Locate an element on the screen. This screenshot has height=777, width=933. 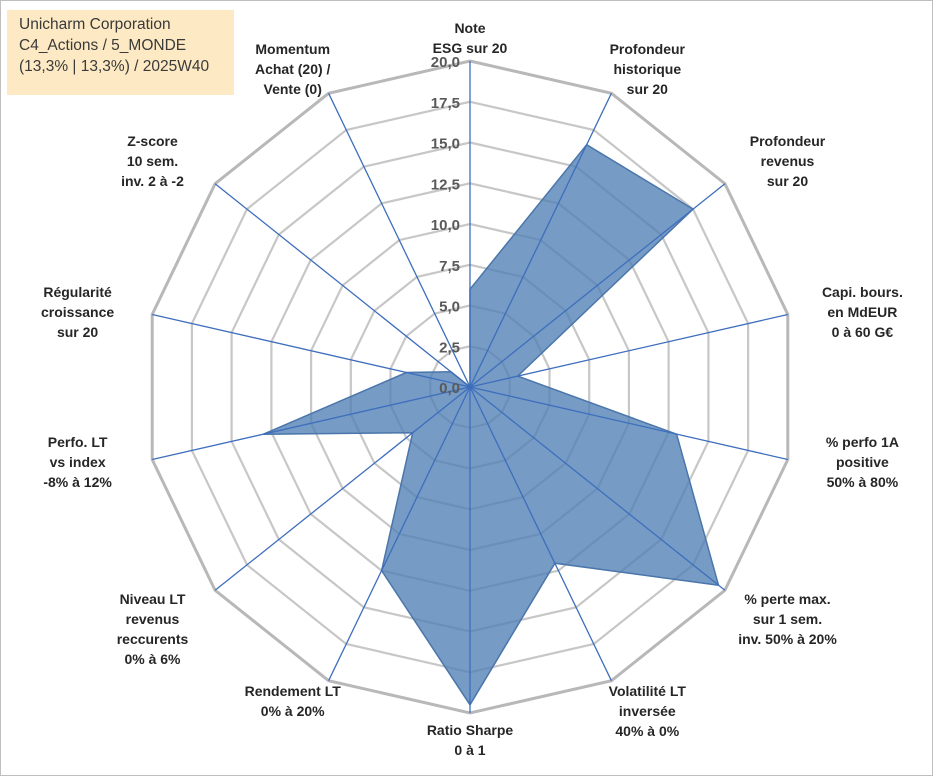
axis-label-4: % perfo 1A positive 50% à 80% is located at coordinates (862, 462).